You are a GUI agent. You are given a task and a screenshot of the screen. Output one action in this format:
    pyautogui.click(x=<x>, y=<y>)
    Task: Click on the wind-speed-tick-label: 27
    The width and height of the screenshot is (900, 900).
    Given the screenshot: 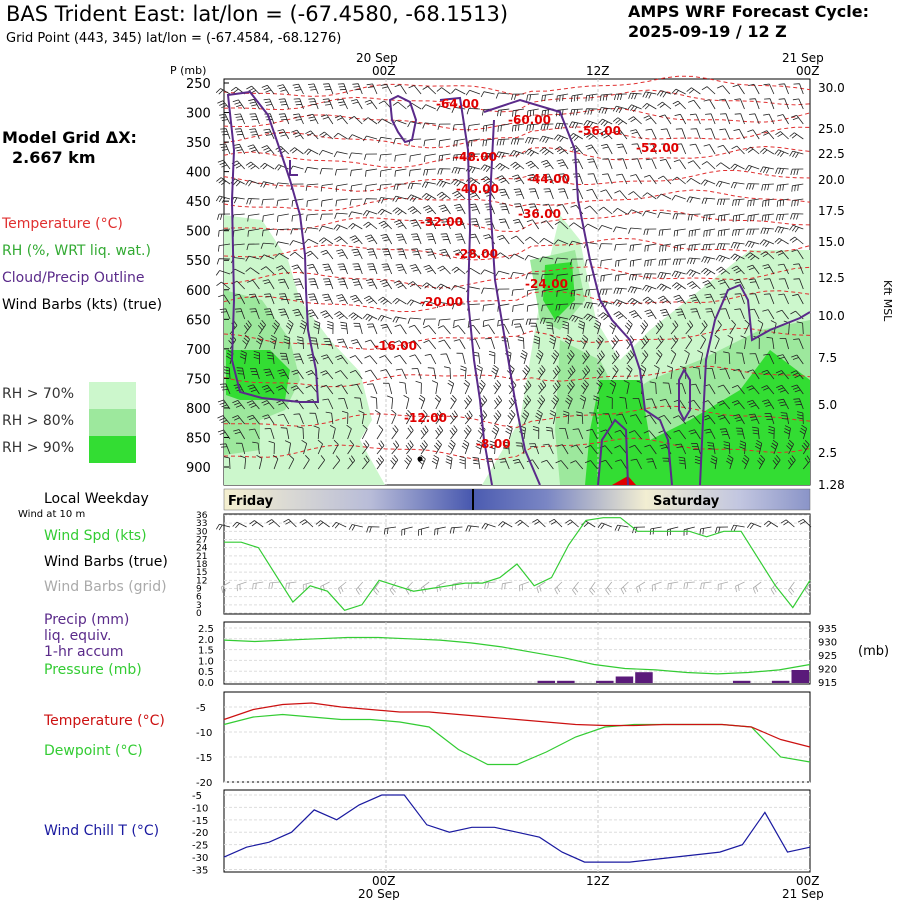 What is the action you would take?
    pyautogui.click(x=201, y=541)
    